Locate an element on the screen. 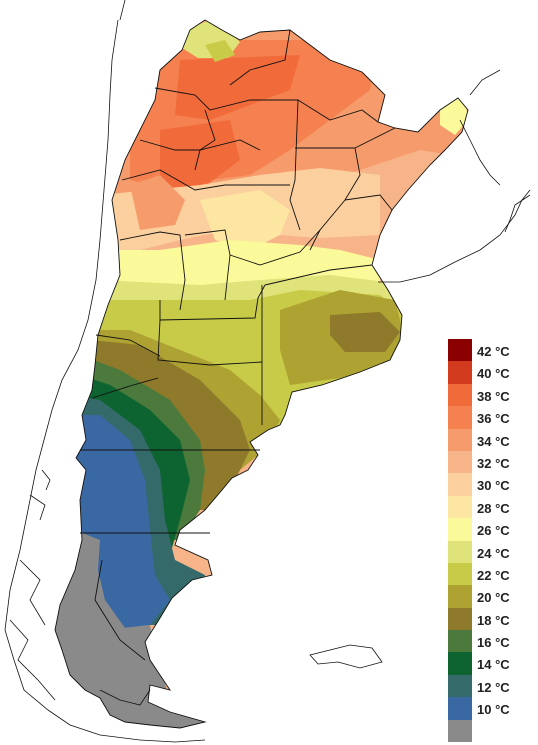 The image size is (538, 745). legend-label: 28 °C is located at coordinates (493, 508).